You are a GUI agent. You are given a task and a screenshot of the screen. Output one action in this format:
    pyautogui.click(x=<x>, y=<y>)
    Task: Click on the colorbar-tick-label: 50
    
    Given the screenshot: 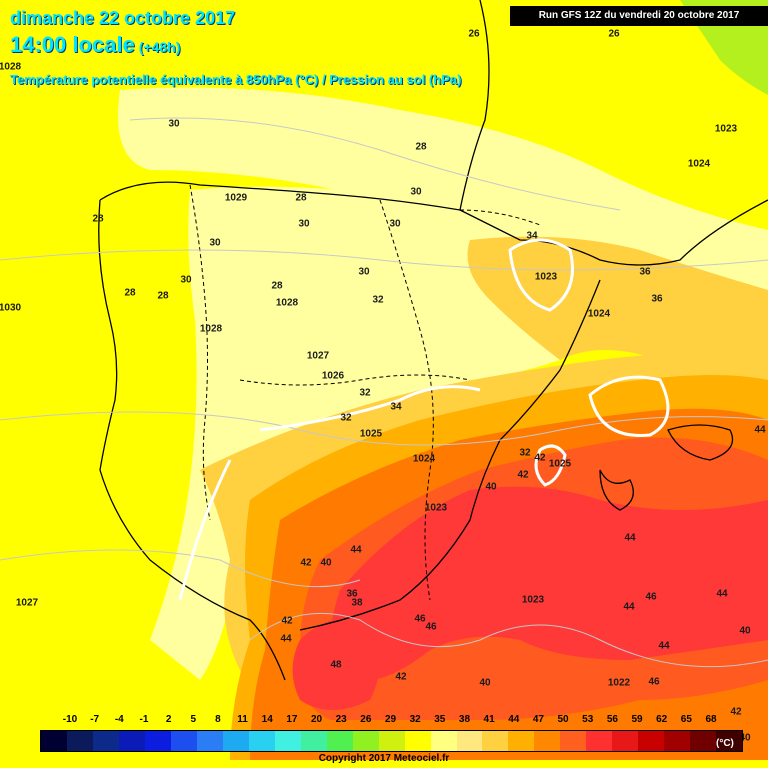 What is the action you would take?
    pyautogui.click(x=563, y=719)
    